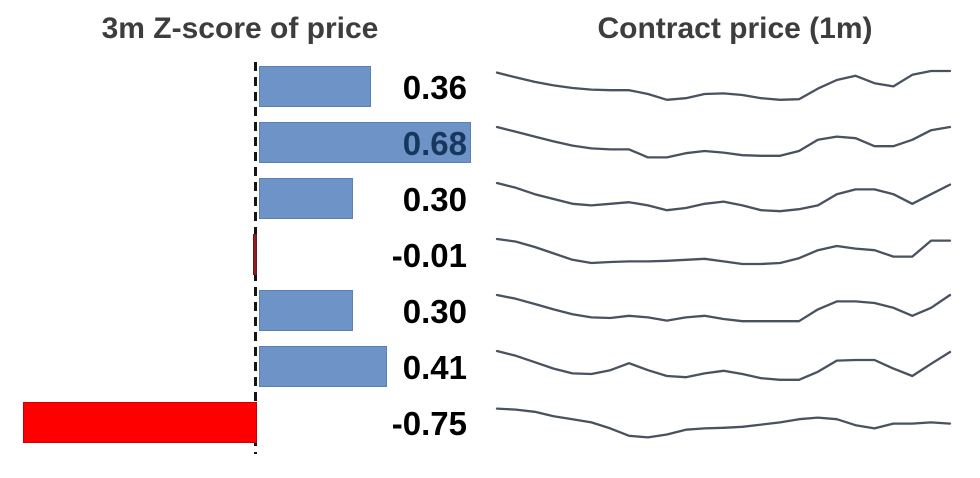 Image resolution: width=980 pixels, height=478 pixels. What do you see at coordinates (434, 143) in the screenshot?
I see `zscore-value-label: 0.68` at bounding box center [434, 143].